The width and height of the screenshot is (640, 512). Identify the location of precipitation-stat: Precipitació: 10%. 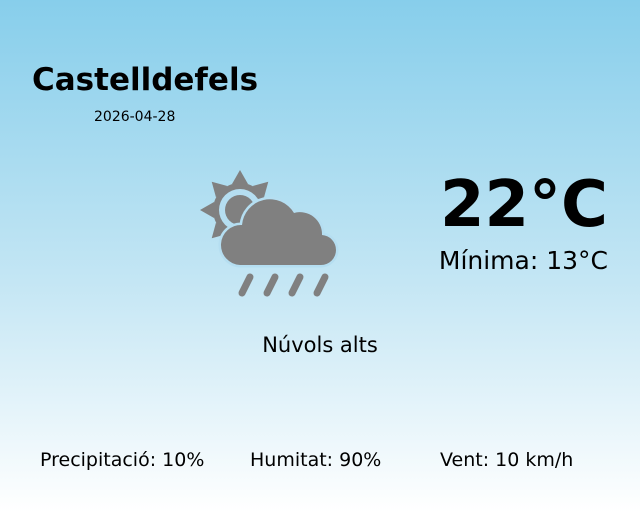
(122, 460).